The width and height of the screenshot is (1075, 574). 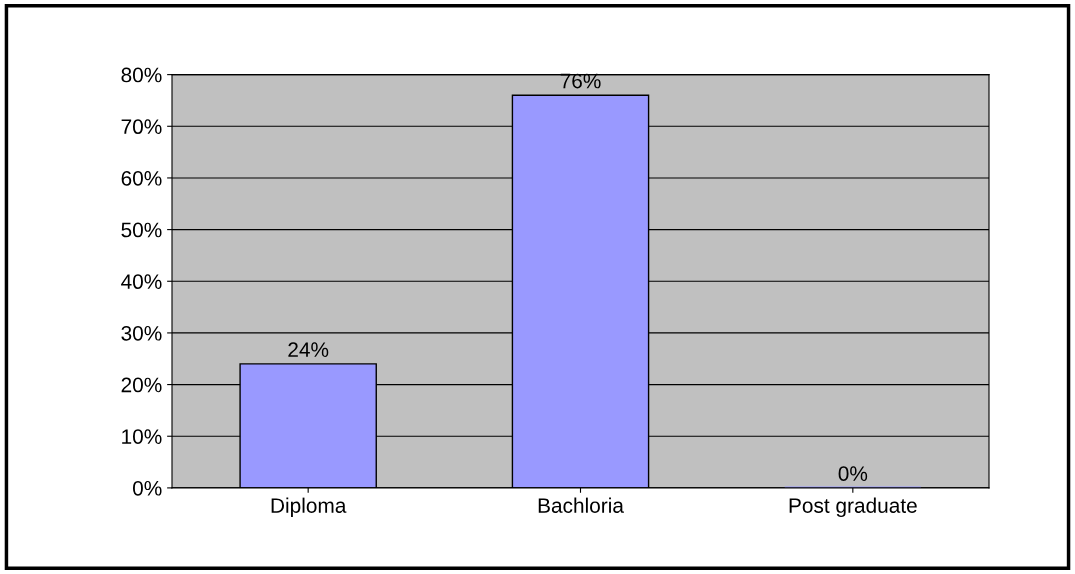 What do you see at coordinates (142, 436) in the screenshot?
I see `y-tick-label: 10%` at bounding box center [142, 436].